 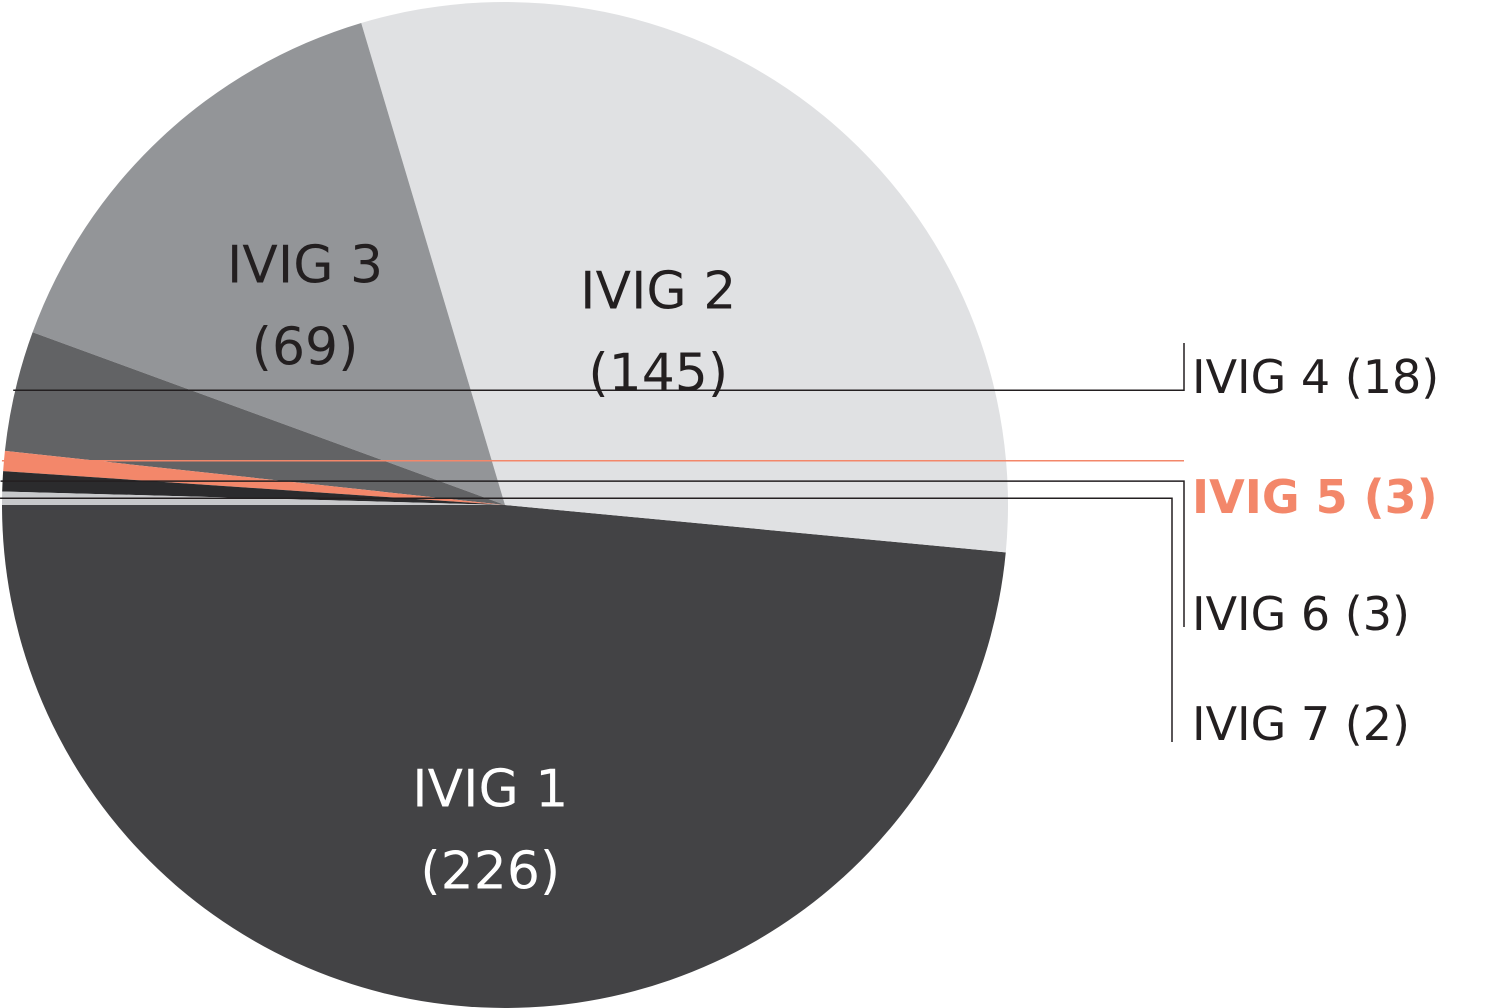 What do you see at coordinates (305, 266) in the screenshot?
I see `label-ivig-3: IVIG 3` at bounding box center [305, 266].